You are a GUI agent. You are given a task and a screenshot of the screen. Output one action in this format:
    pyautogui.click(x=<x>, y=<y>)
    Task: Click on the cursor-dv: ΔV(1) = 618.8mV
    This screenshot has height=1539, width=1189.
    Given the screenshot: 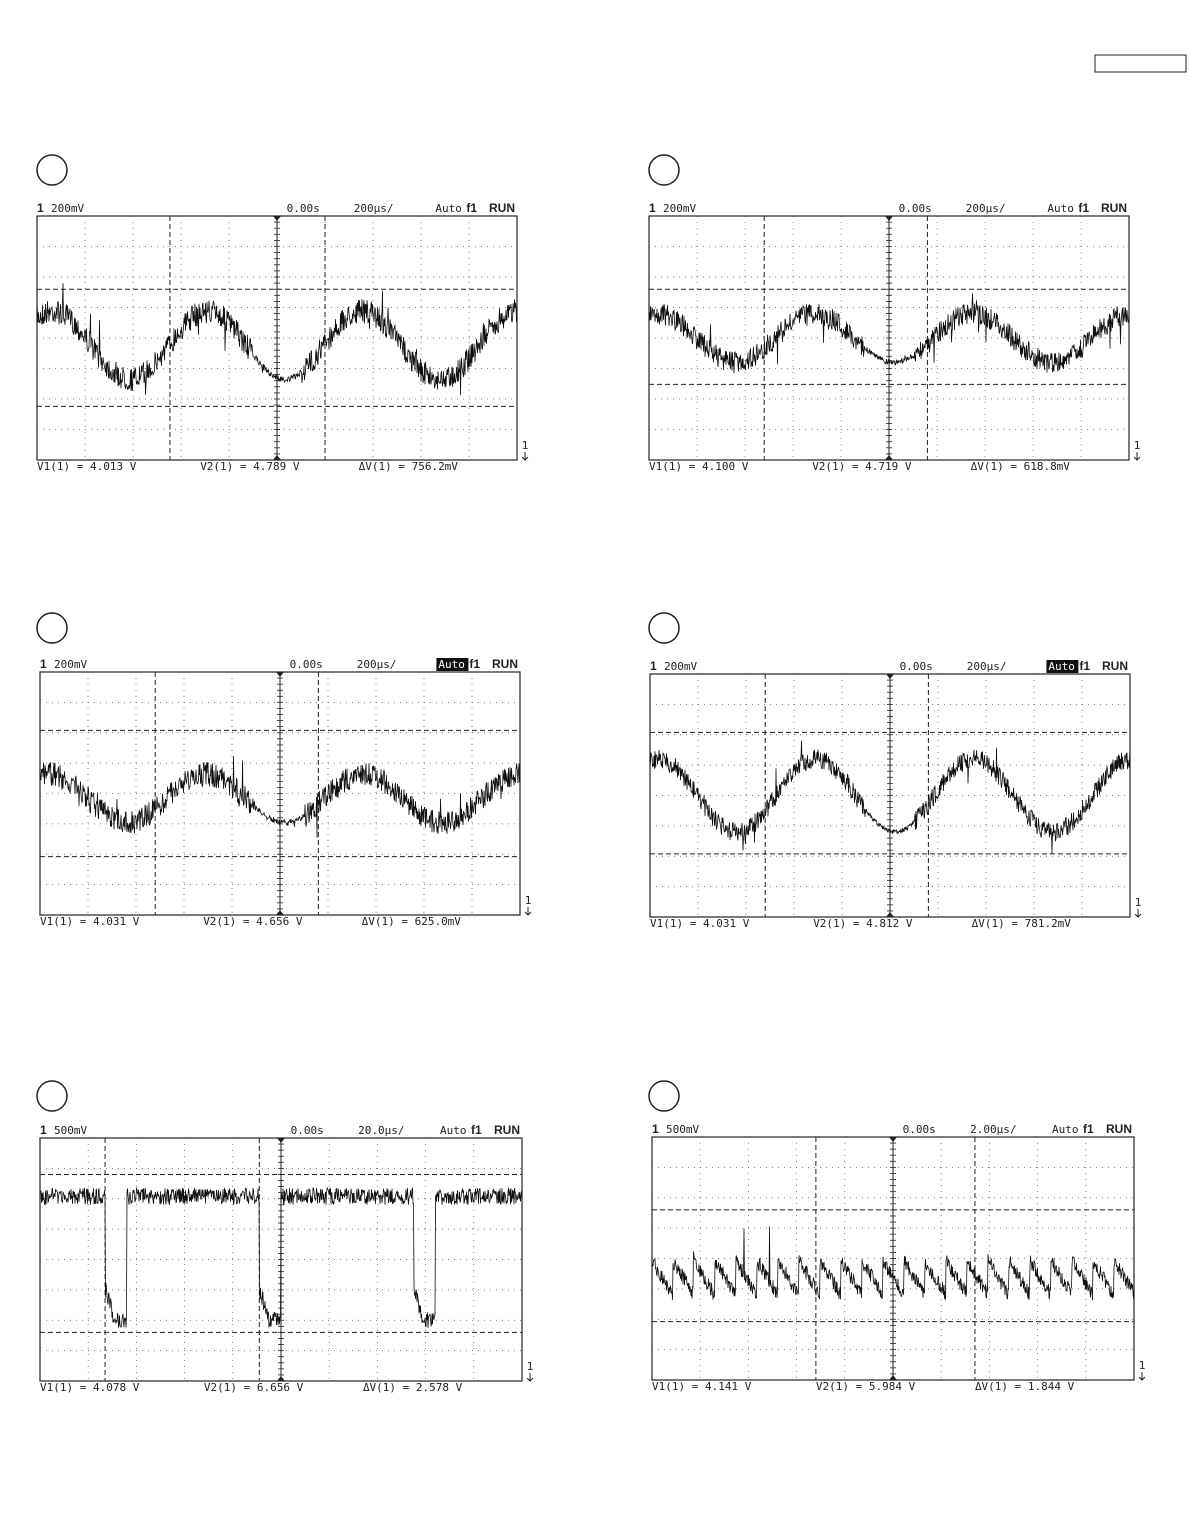 What is the action you would take?
    pyautogui.click(x=1021, y=466)
    